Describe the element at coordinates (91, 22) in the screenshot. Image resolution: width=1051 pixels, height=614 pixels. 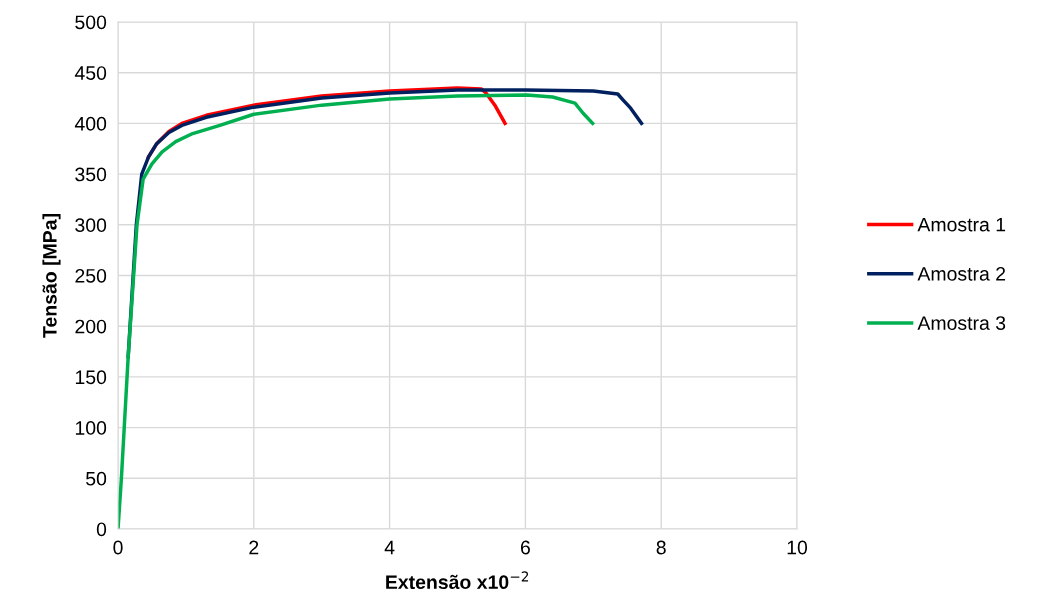
I see `y-tick-label: 500` at that location.